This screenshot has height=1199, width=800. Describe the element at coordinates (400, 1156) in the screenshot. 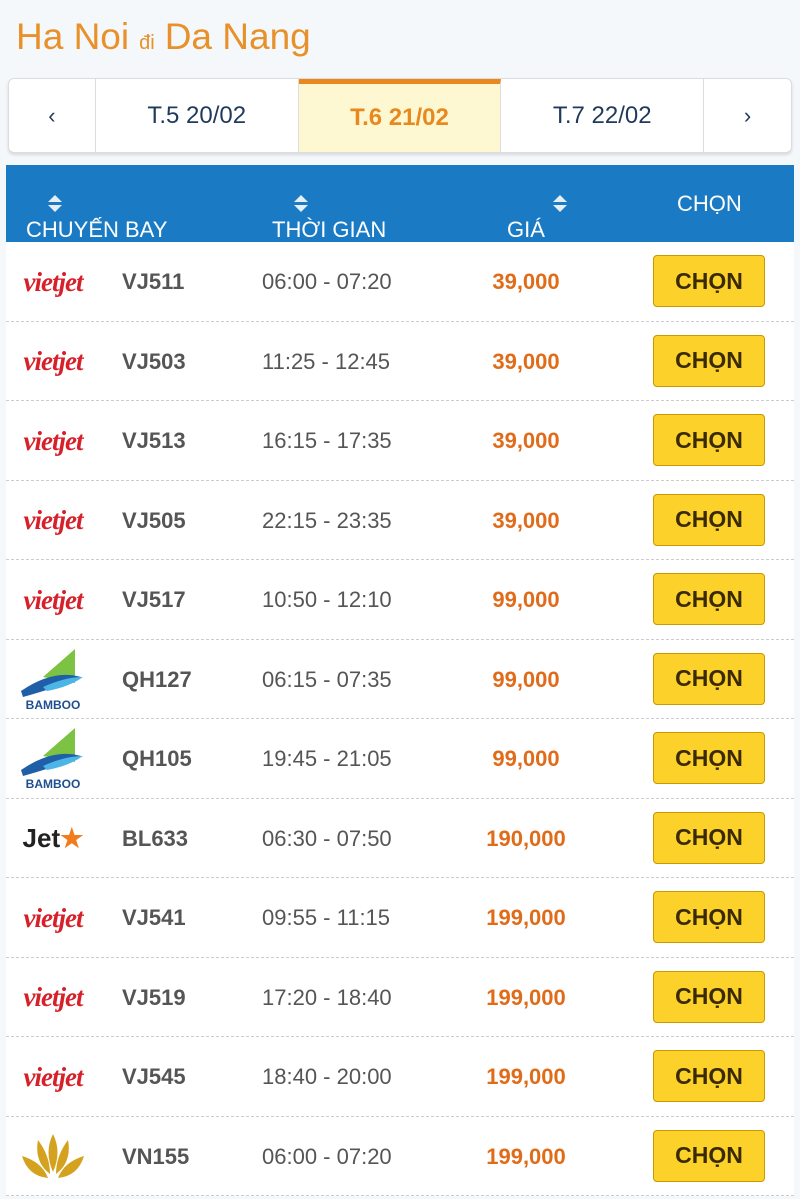

I see `flight-row: VN155 06:00 - 07:20 199,000 CHỌN` at that location.